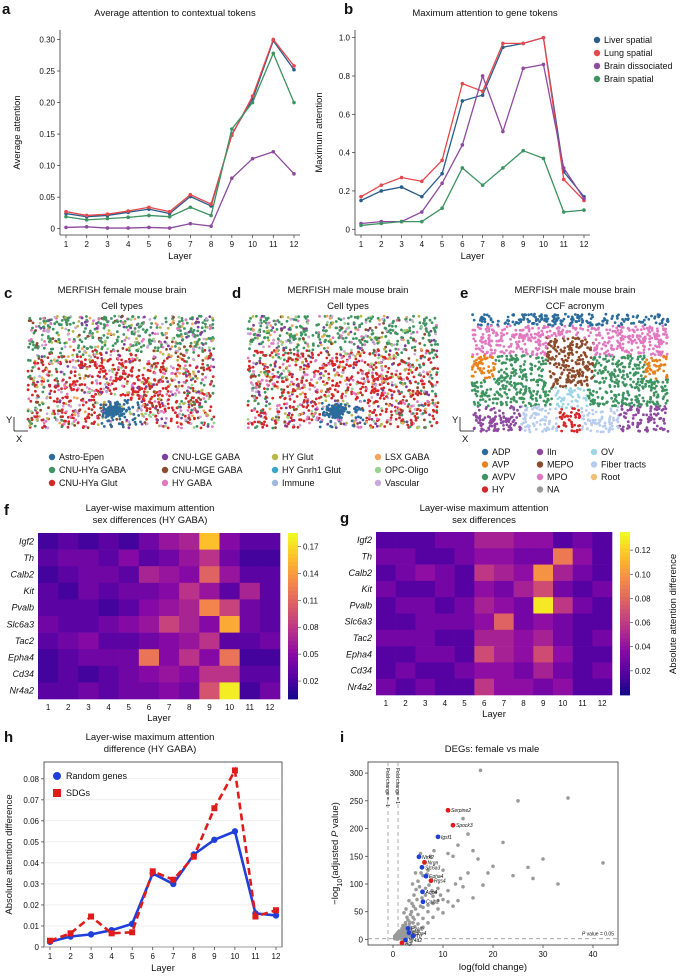 This screenshot has height=978, width=685. I want to click on title-f: Layer-wise maximum attention, so click(150, 508).